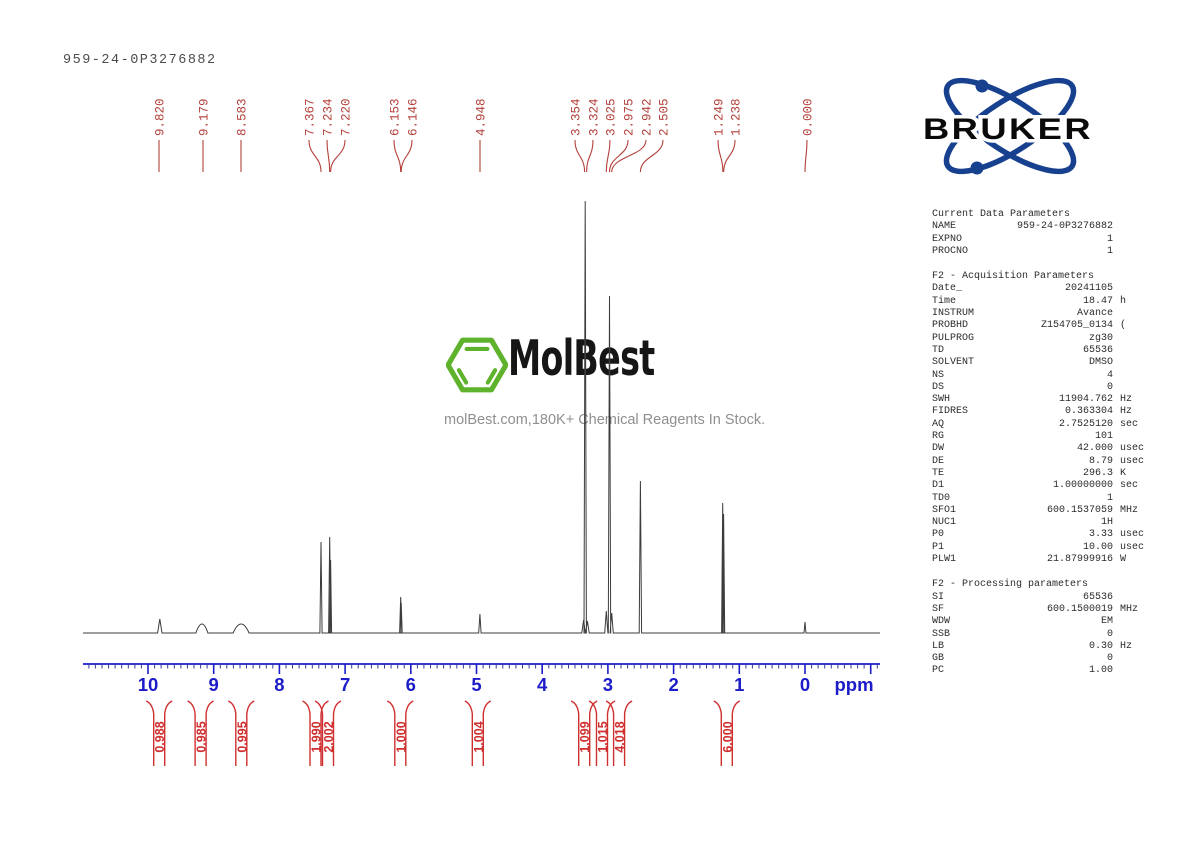 The width and height of the screenshot is (1190, 842). Describe the element at coordinates (938, 486) in the screenshot. I see `param-label: D1` at that location.